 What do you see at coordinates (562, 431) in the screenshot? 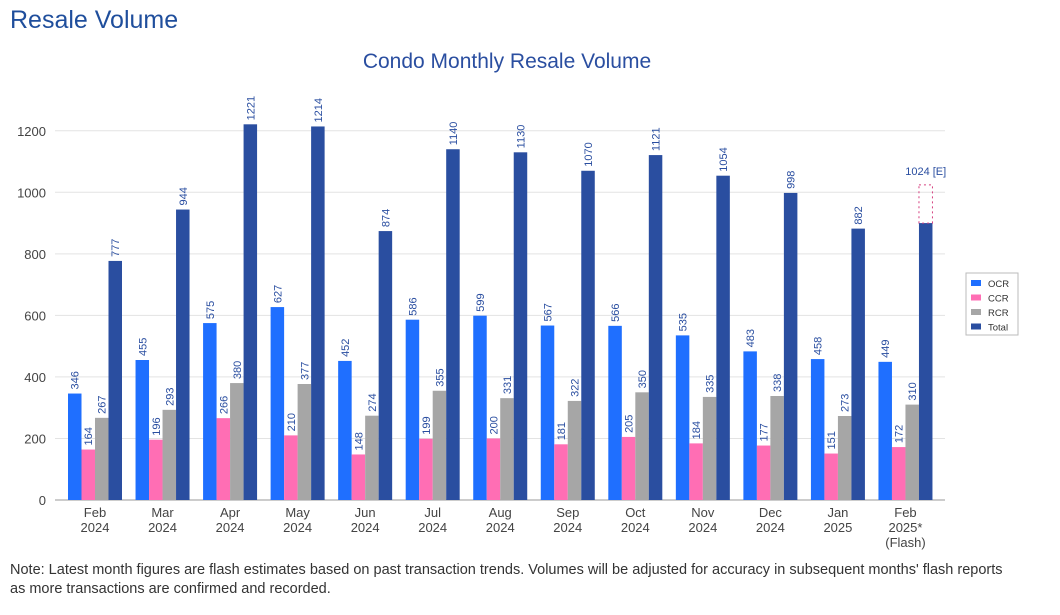
I see `data-label: 181` at bounding box center [562, 431].